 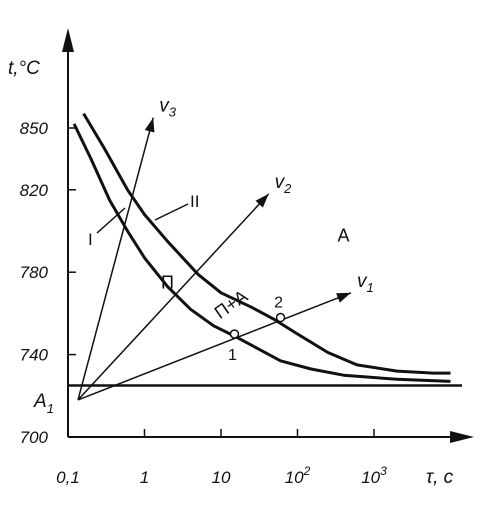 What do you see at coordinates (344, 235) in the screenshot?
I see `region-label: А` at bounding box center [344, 235].